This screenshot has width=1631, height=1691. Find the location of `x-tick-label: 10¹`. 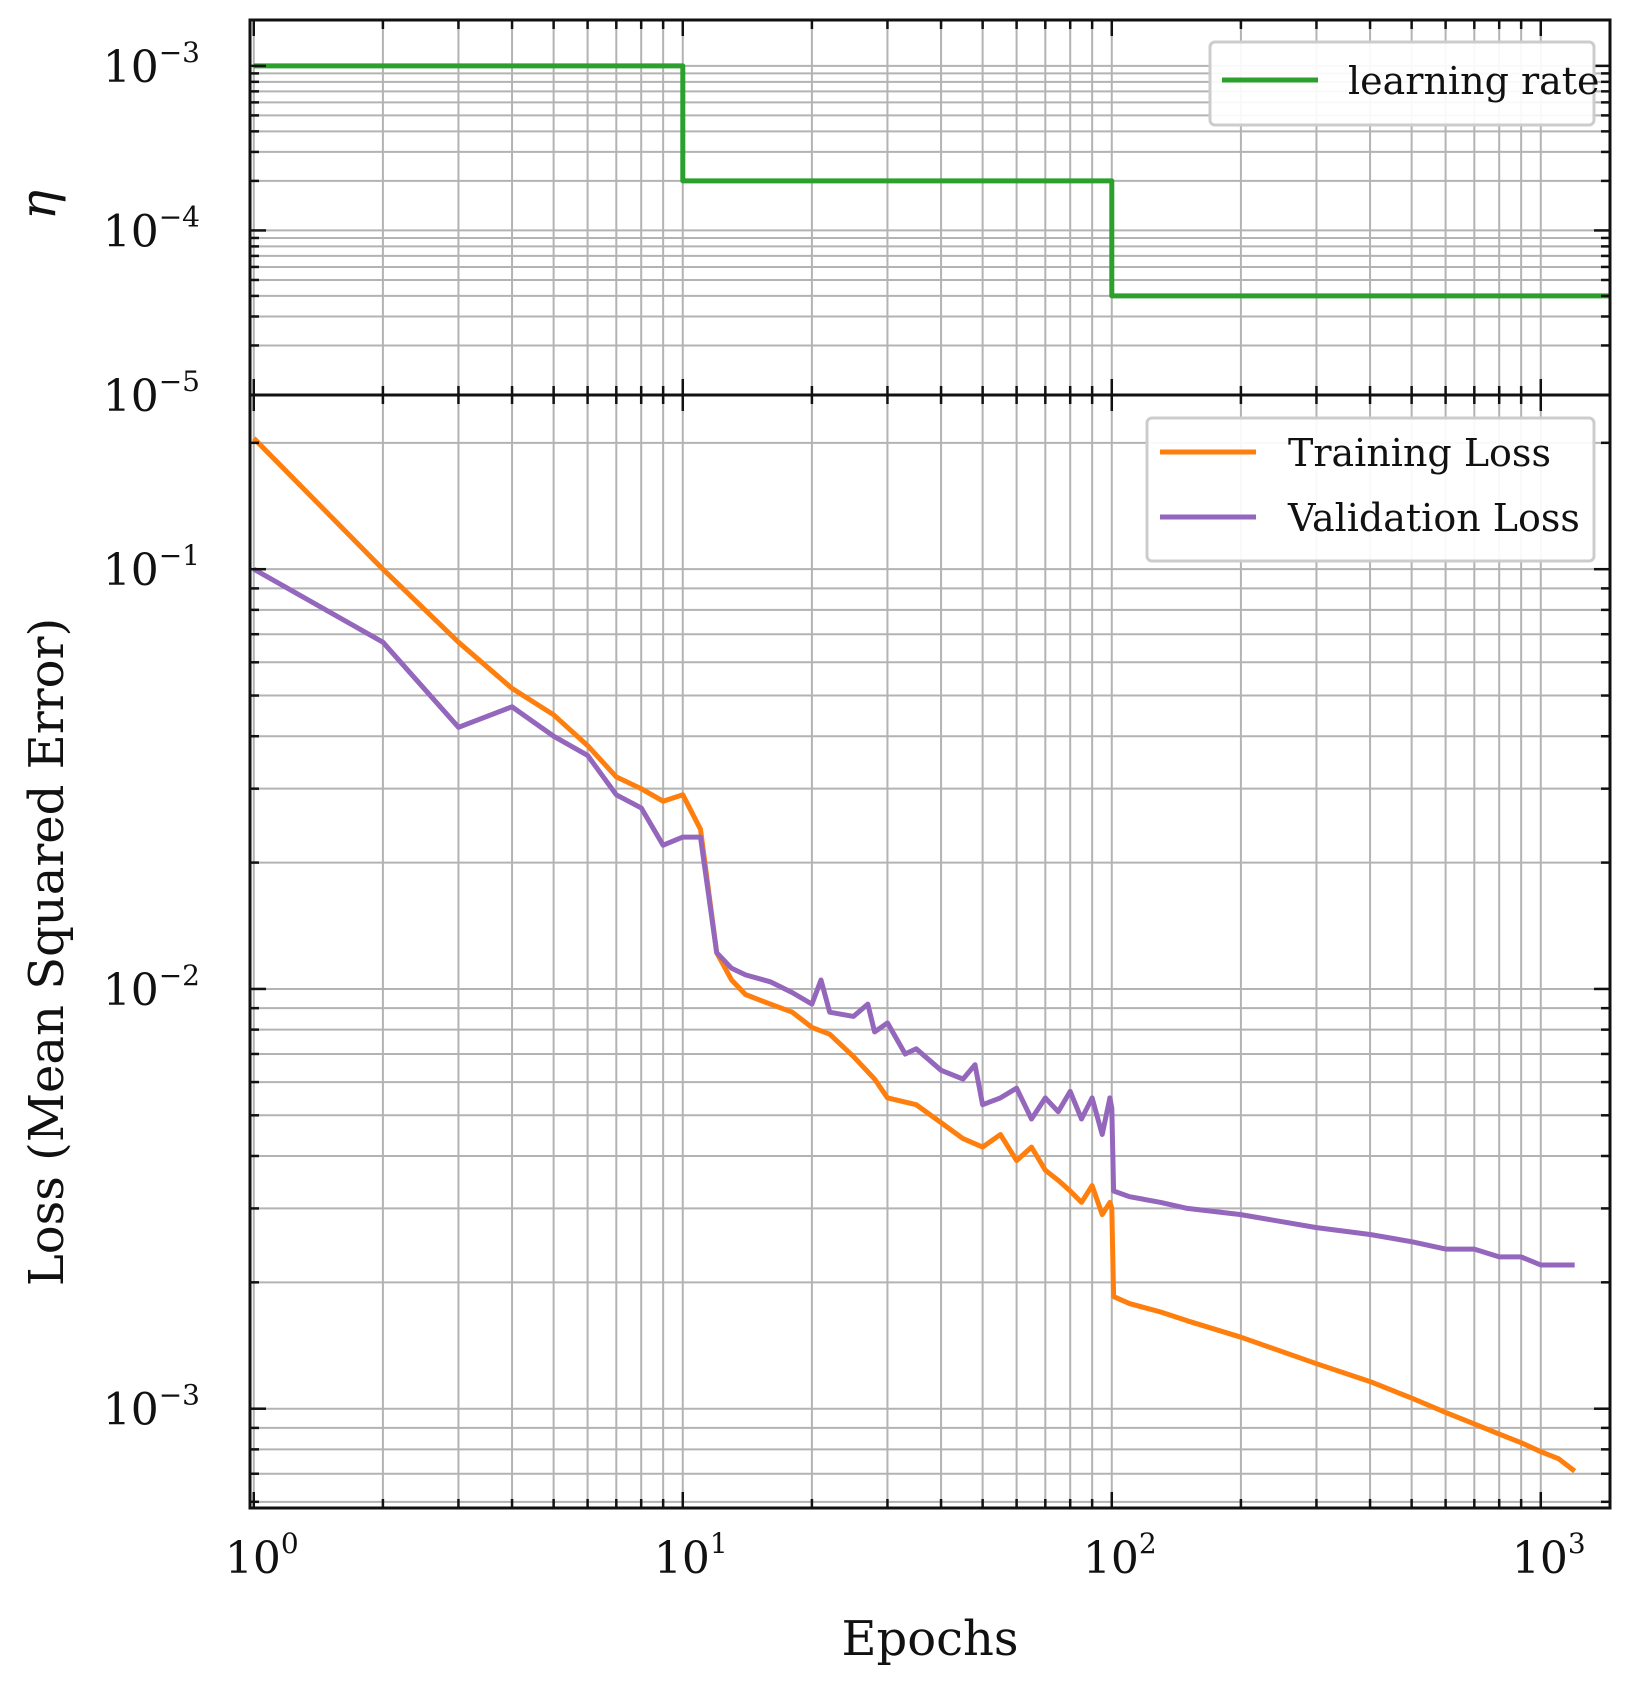

x-tick-label: 10¹ is located at coordinates (691, 1555).